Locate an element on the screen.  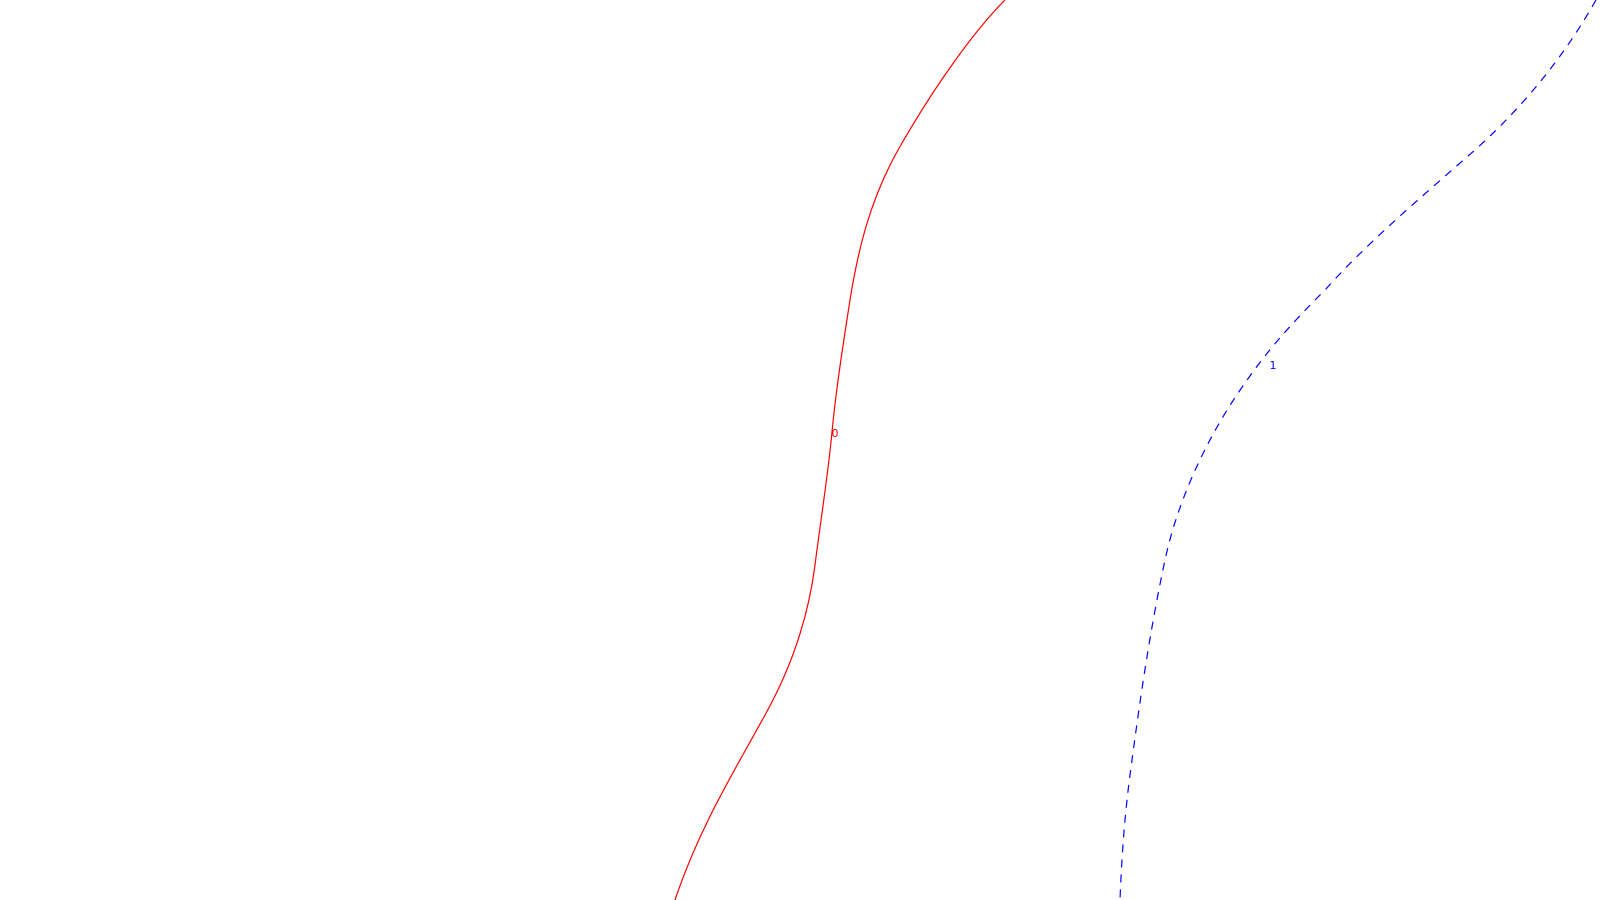
contour-label-0: 0 is located at coordinates (835, 433).